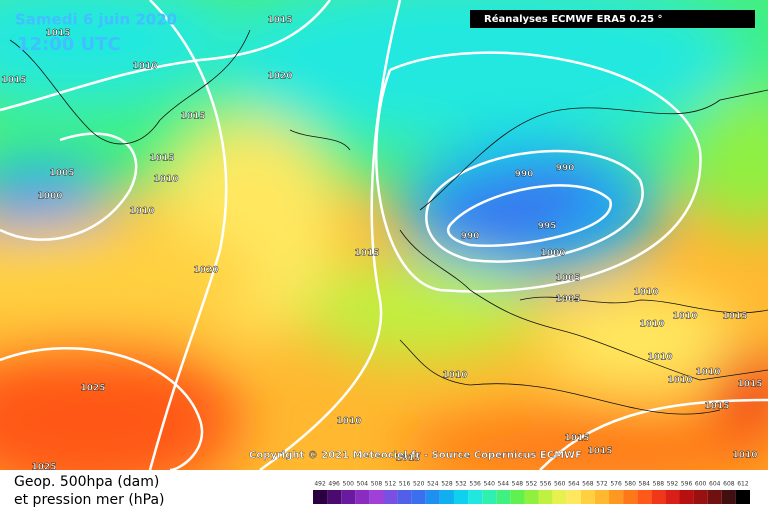 Image resolution: width=768 pixels, height=512 pixels. I want to click on scale-label: 544, so click(504, 484).